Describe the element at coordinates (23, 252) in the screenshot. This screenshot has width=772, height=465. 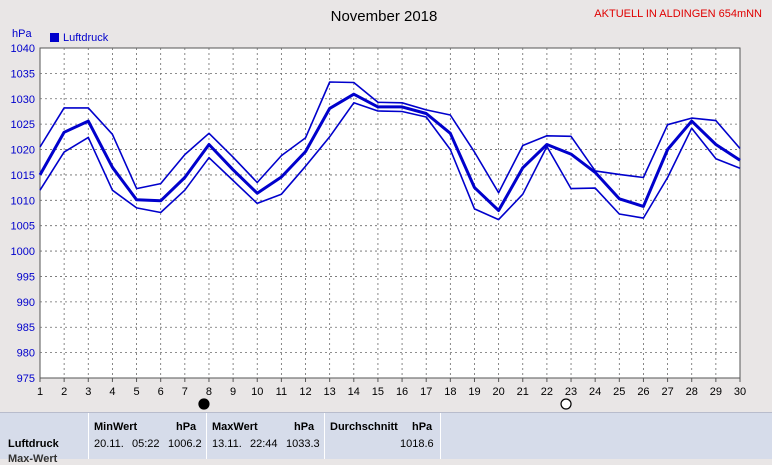
I see `y-tick-label: 1000` at that location.